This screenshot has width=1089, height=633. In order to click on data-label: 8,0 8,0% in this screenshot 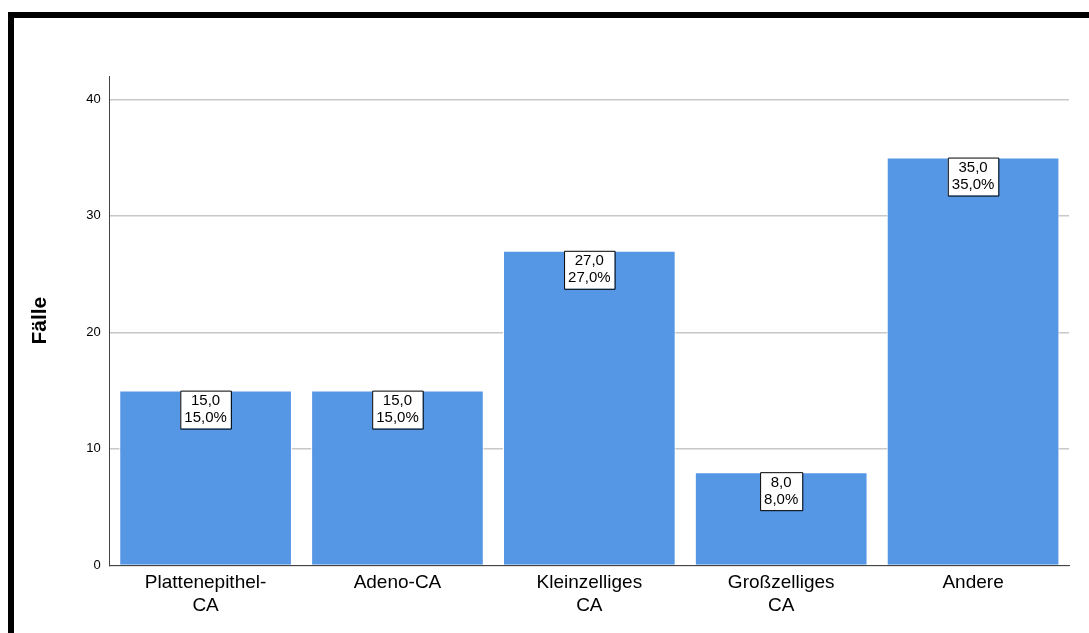, I will do `click(781, 489)`.